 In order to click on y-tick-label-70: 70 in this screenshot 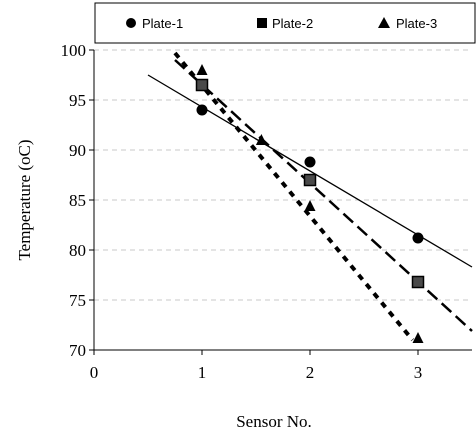, I will do `click(77, 350)`.